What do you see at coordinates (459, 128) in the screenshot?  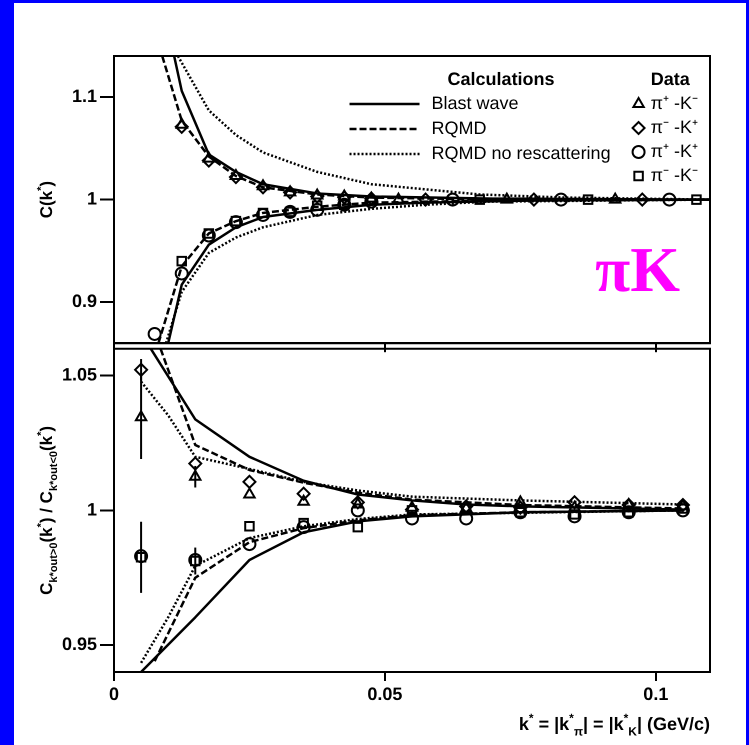 I see `legend-label: RQMD` at bounding box center [459, 128].